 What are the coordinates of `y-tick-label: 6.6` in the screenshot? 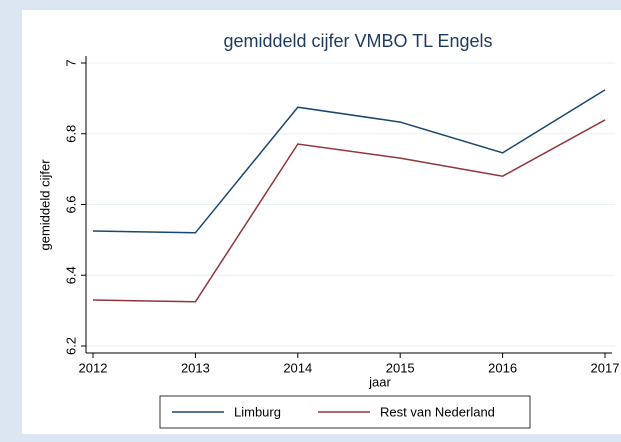 It's located at (70, 204).